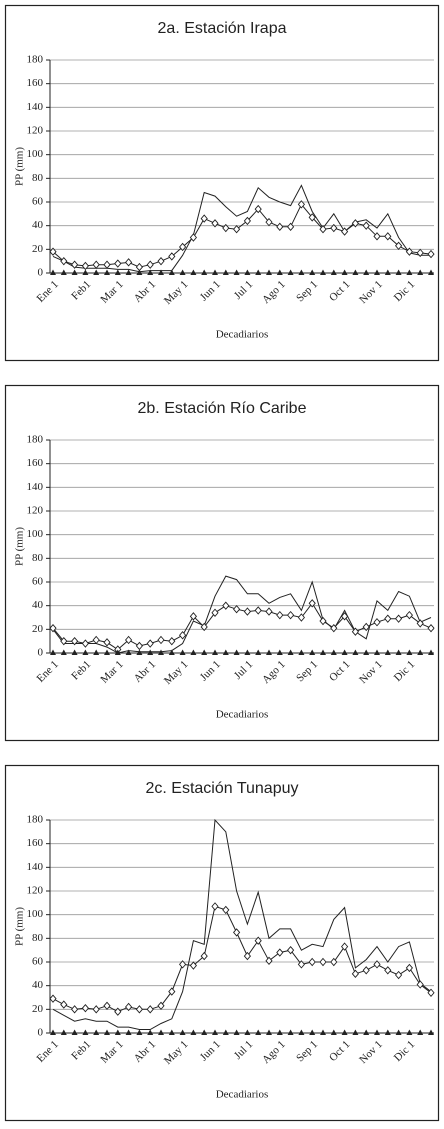  What do you see at coordinates (222, 408) in the screenshot?
I see `chart-title: 2b. Estación Río Caribe` at bounding box center [222, 408].